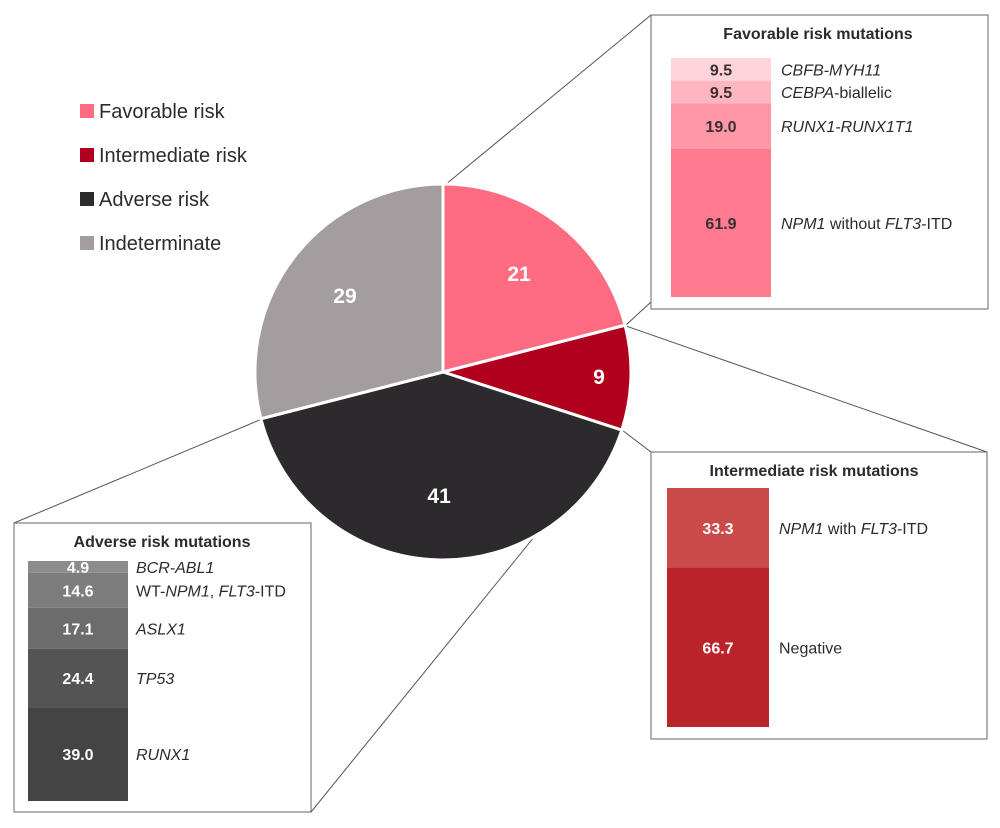 The width and height of the screenshot is (1000, 828). I want to click on segment-label: CEBPA-biallelic, so click(836, 93).